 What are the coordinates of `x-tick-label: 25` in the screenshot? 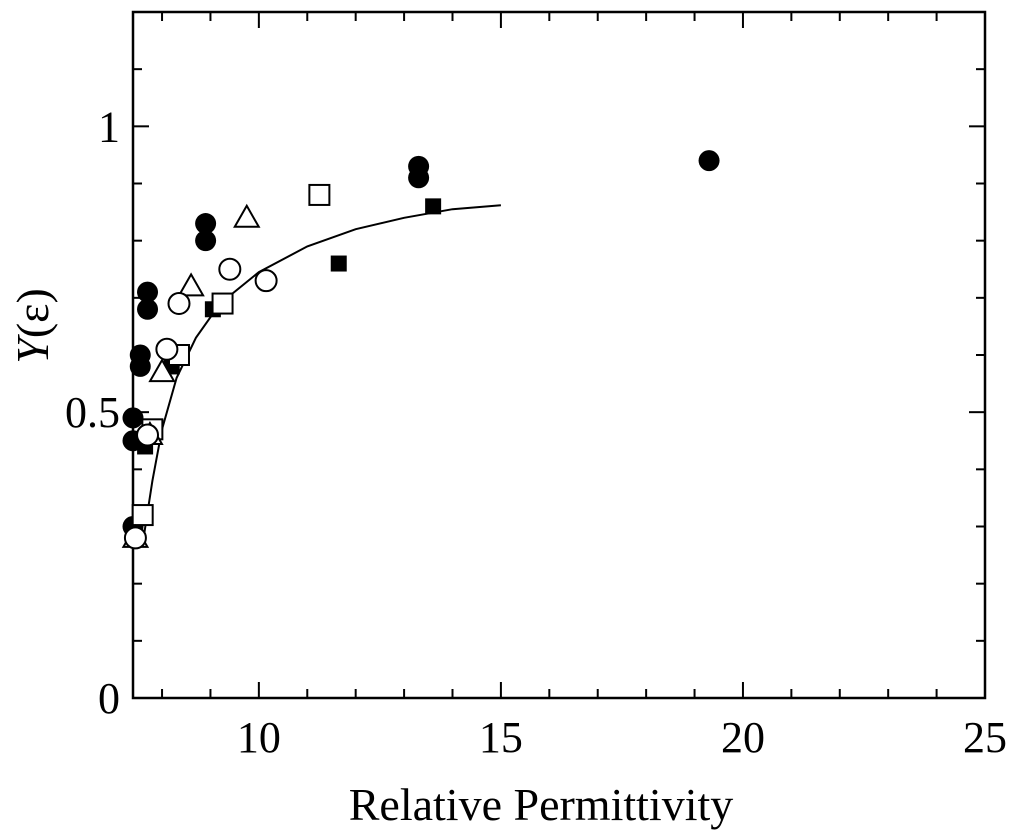 It's located at (985, 737).